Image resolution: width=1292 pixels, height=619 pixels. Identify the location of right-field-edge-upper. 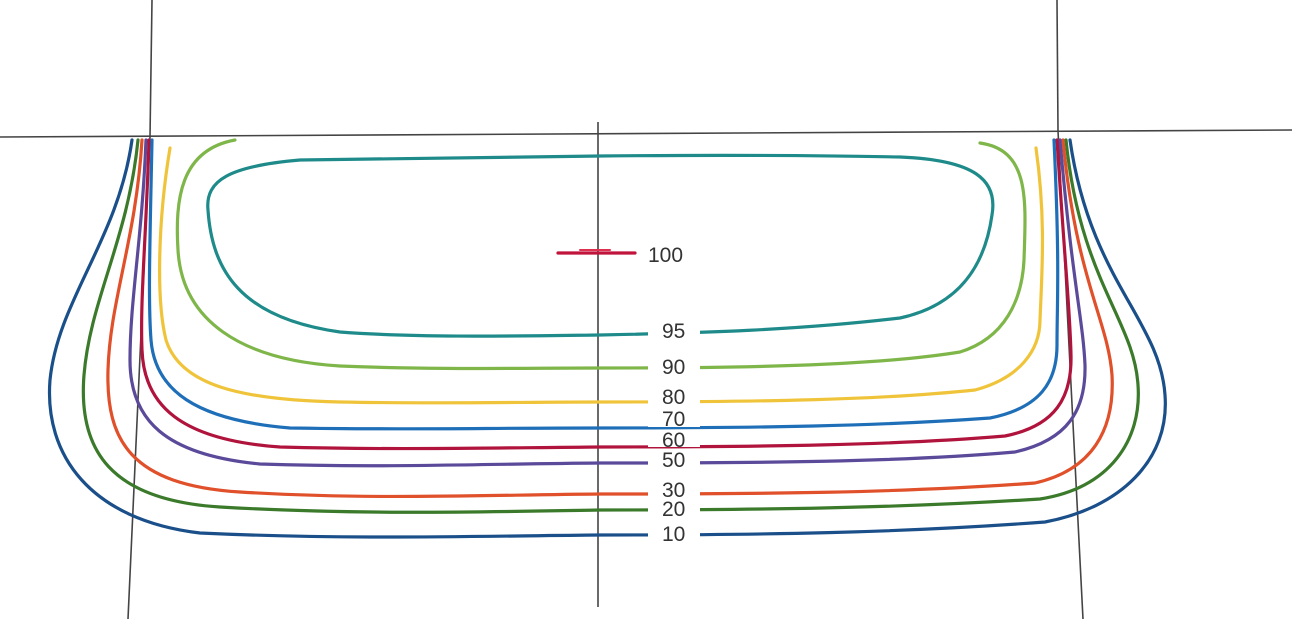
(1057, 66).